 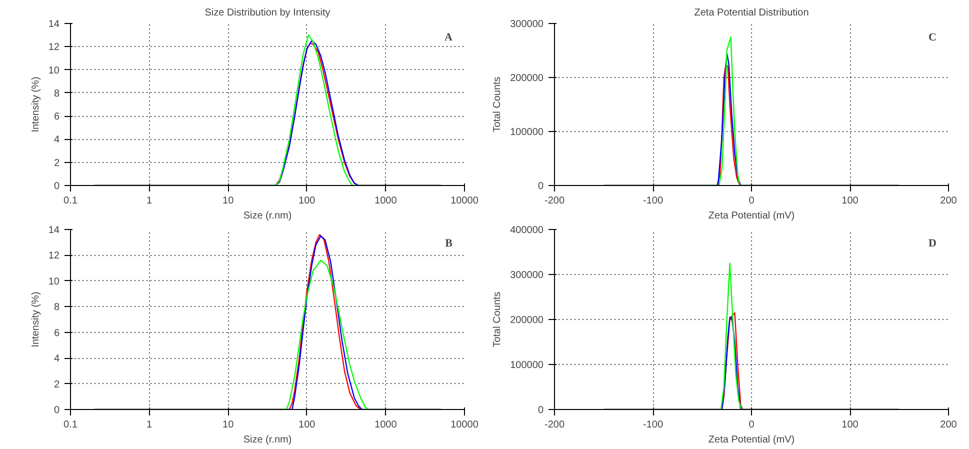 What do you see at coordinates (448, 38) in the screenshot?
I see `annotation: A` at bounding box center [448, 38].